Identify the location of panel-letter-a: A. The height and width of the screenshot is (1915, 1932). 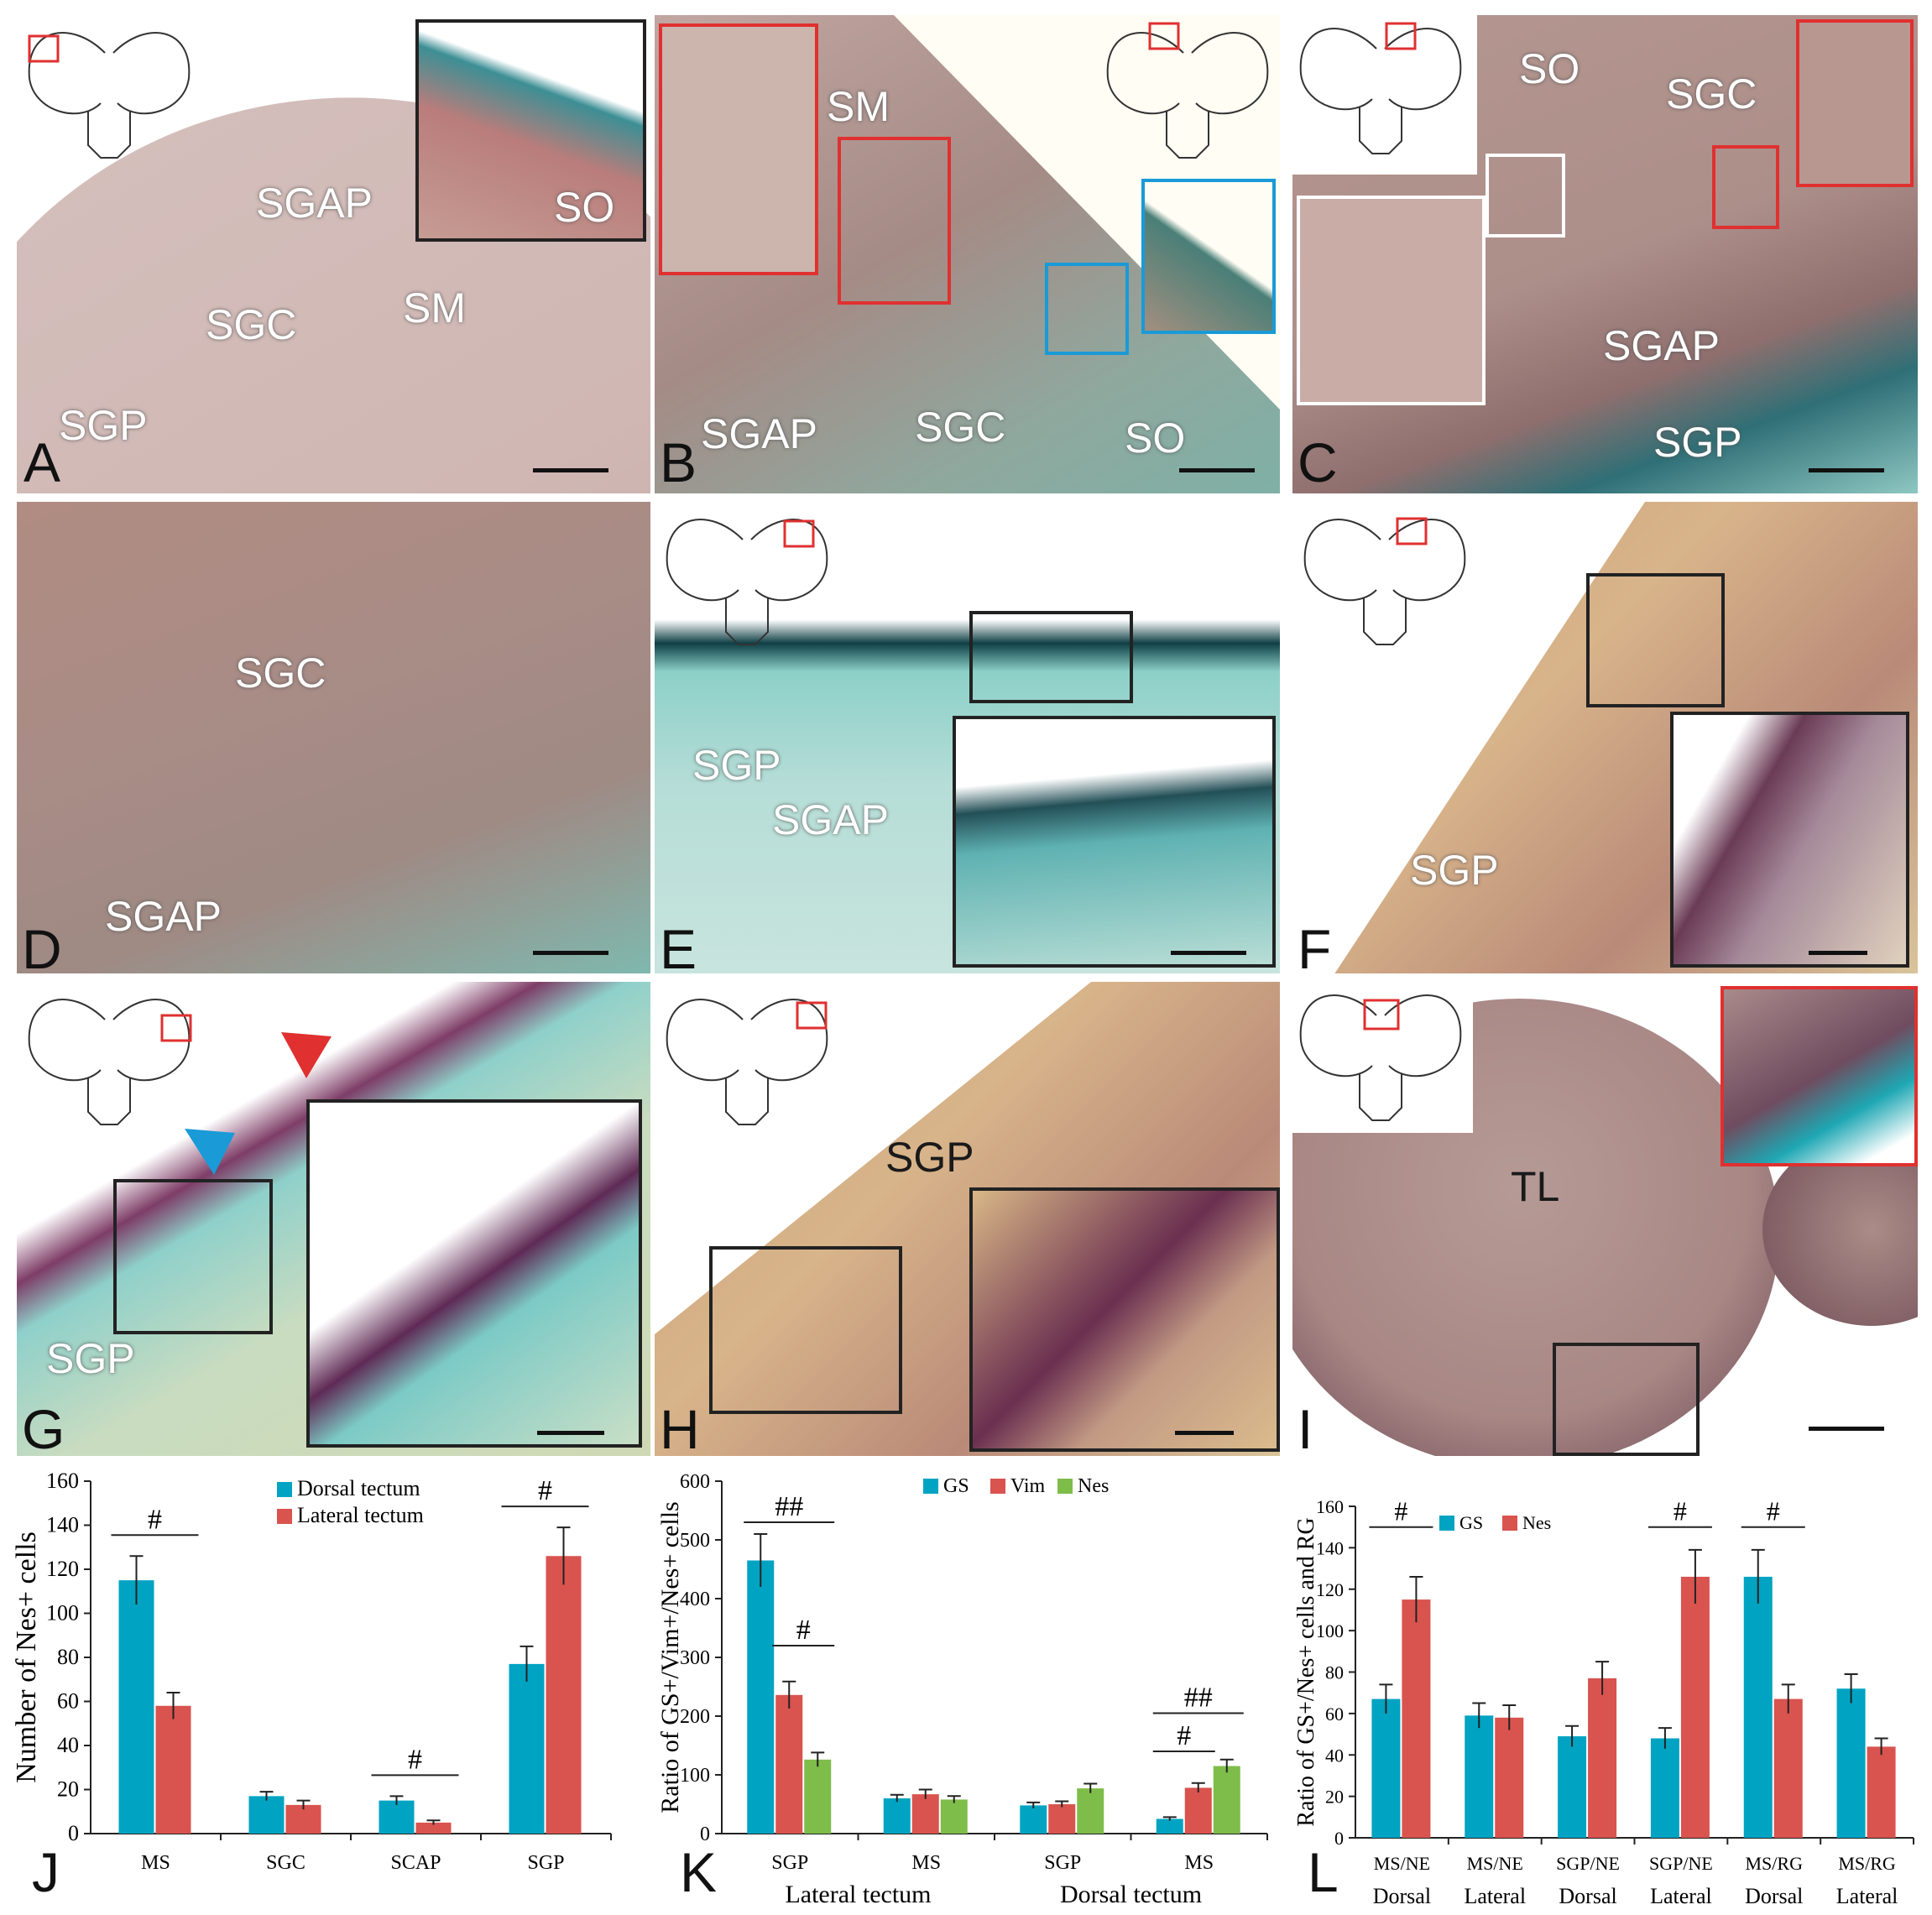
(42, 462).